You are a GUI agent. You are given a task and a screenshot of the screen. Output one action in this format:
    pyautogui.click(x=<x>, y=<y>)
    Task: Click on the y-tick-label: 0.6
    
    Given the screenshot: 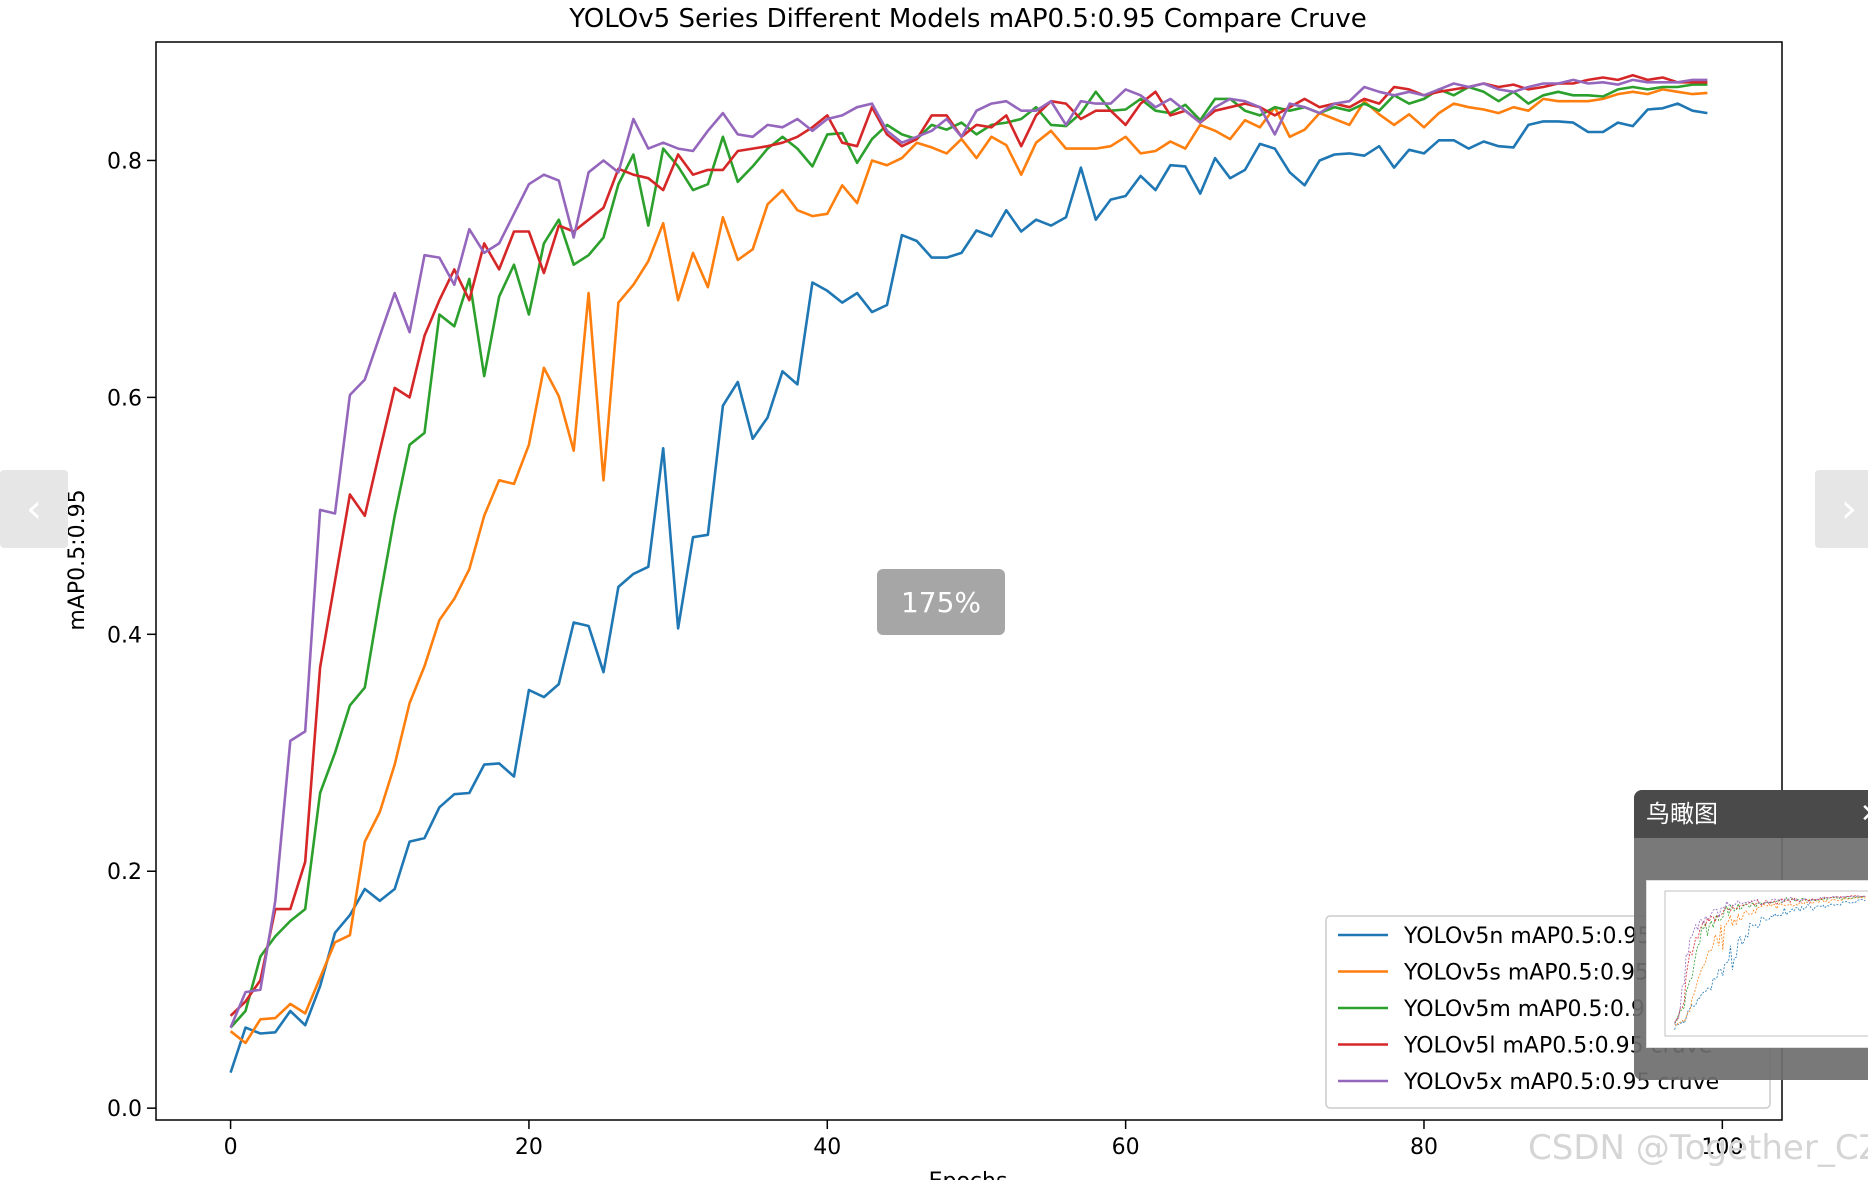 What is the action you would take?
    pyautogui.click(x=124, y=398)
    